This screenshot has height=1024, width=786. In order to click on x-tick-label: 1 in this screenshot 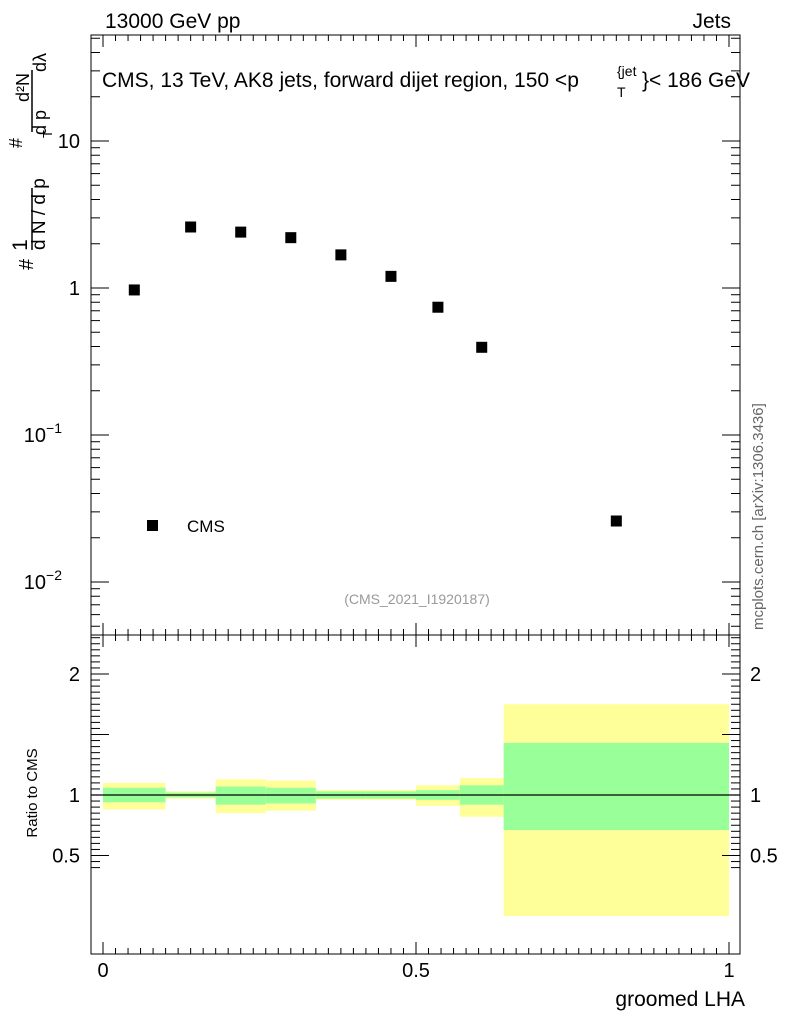, I will do `click(728, 971)`.